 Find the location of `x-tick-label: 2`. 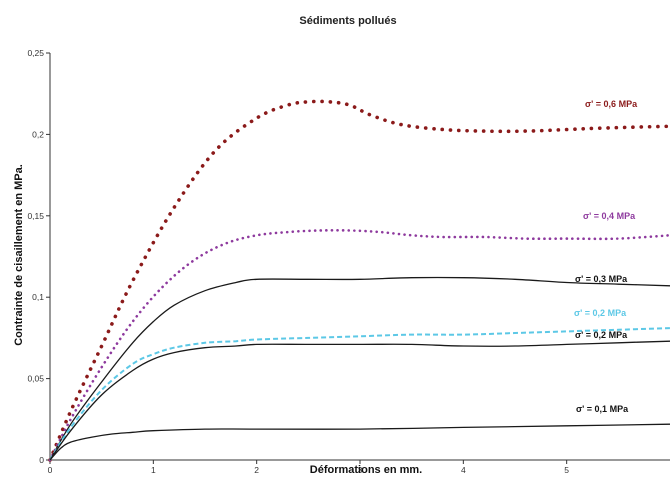

x-tick-label: 2 is located at coordinates (256, 470).